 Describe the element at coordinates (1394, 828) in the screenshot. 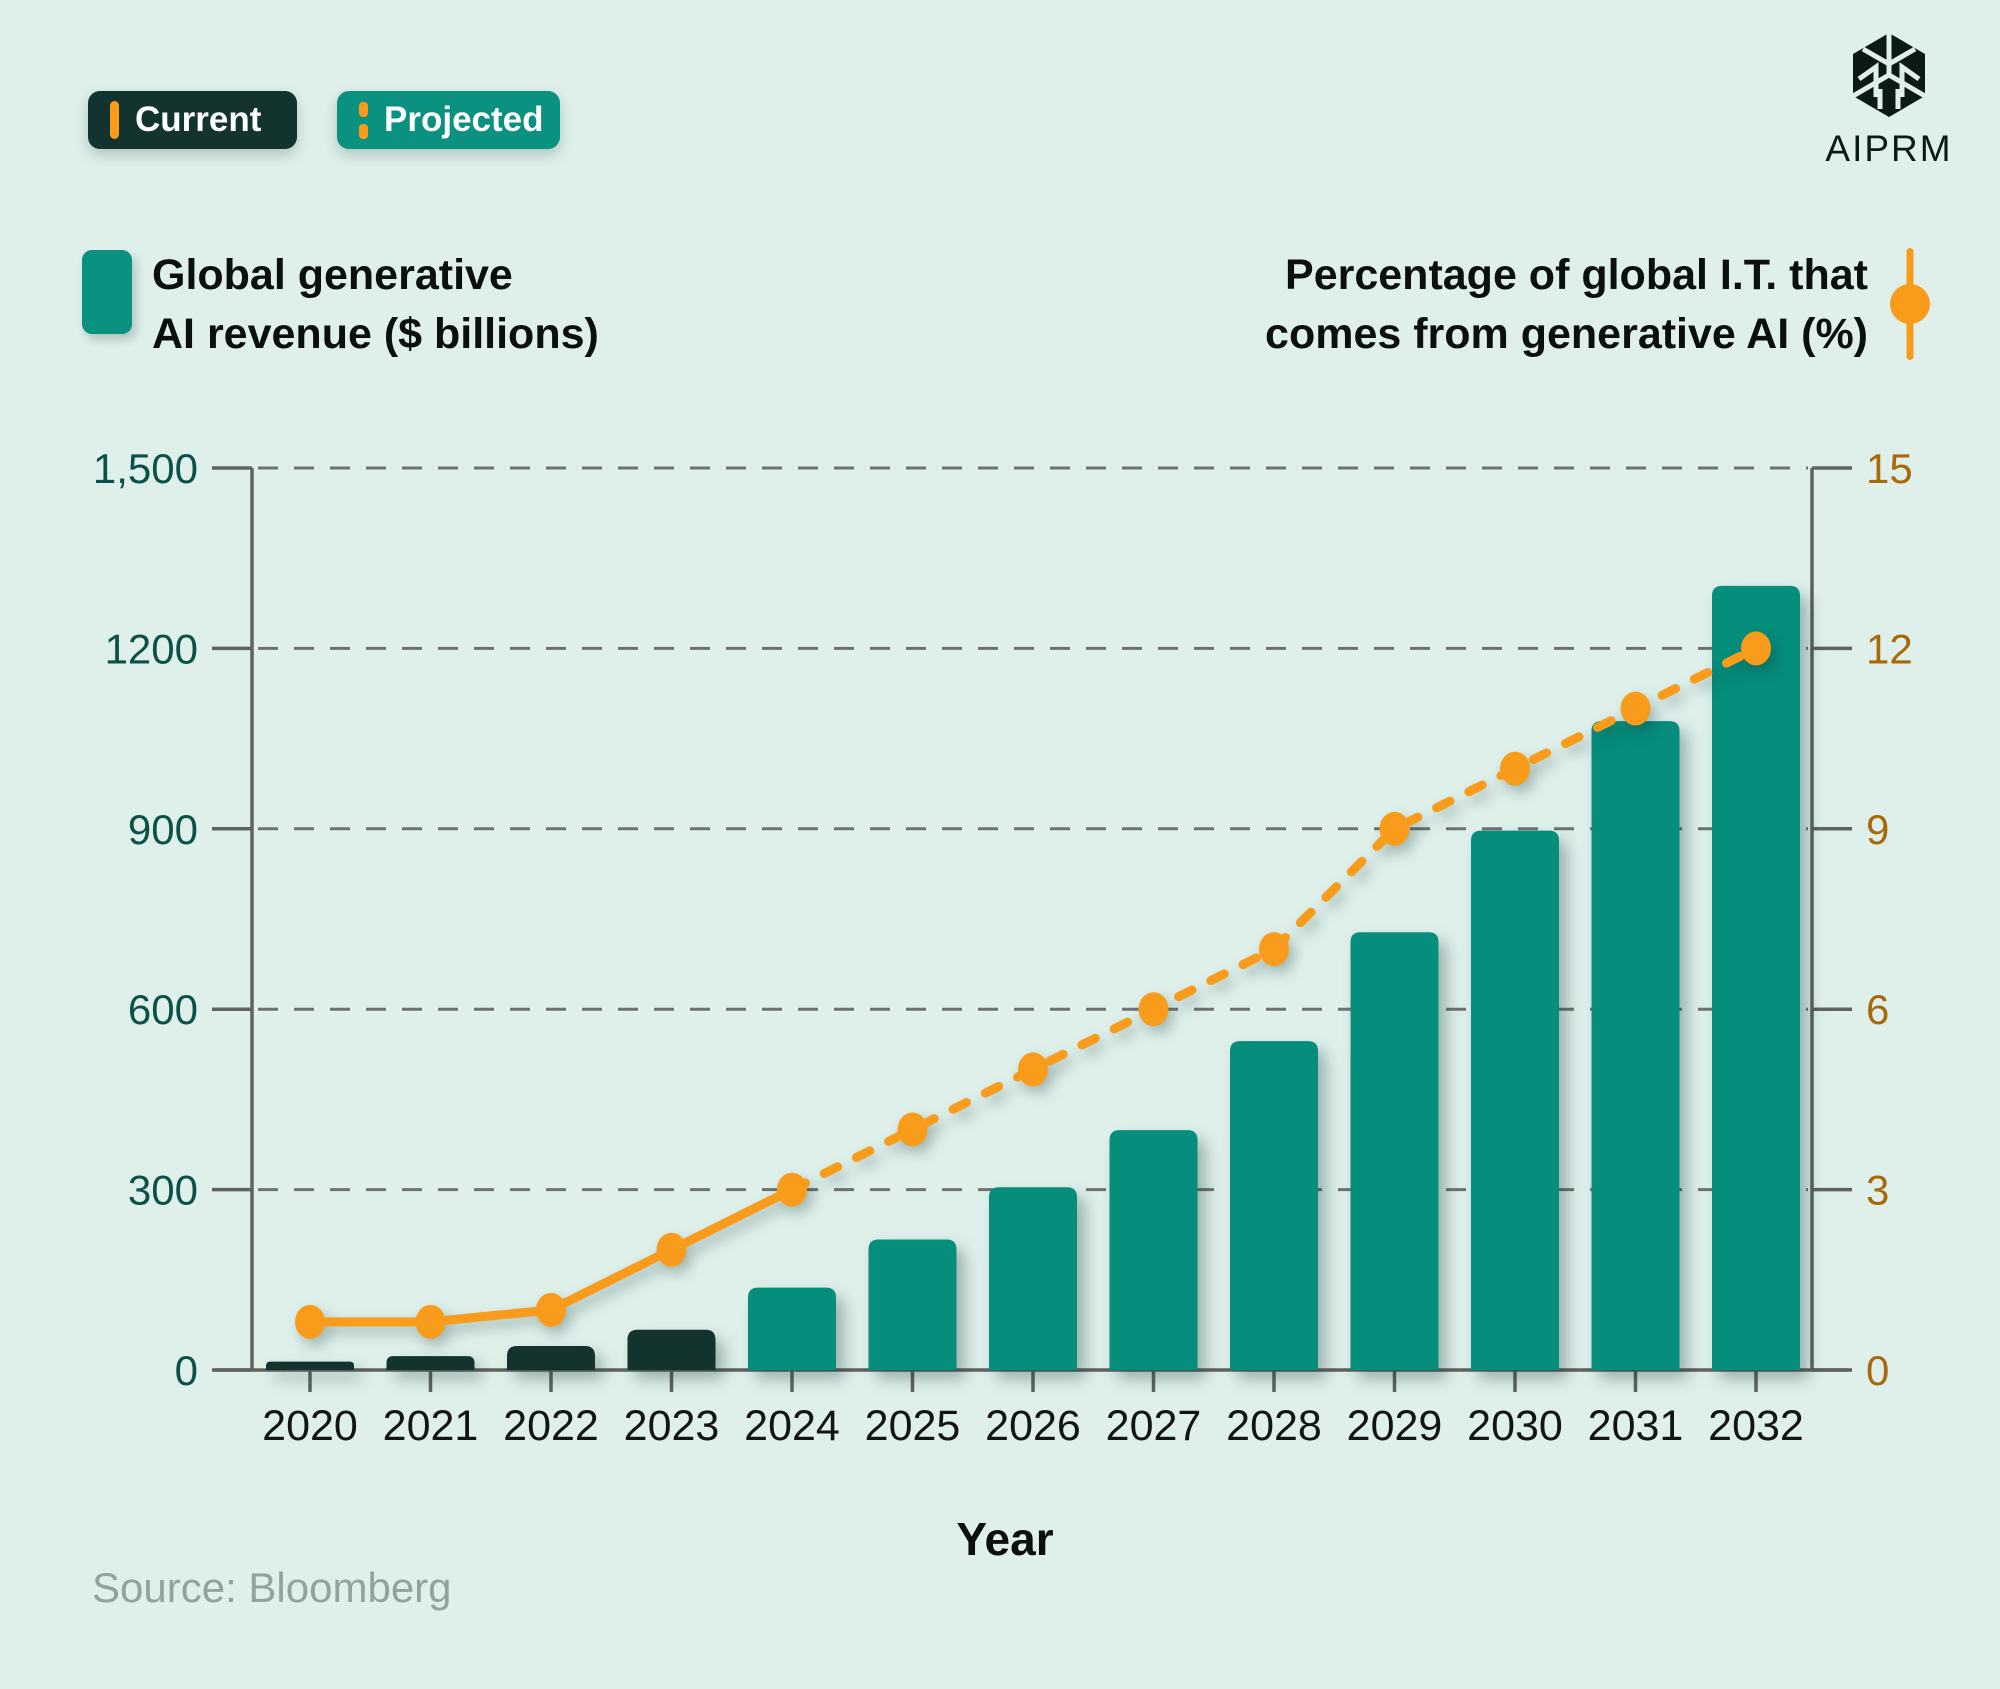

I see `line-point-2029` at that location.